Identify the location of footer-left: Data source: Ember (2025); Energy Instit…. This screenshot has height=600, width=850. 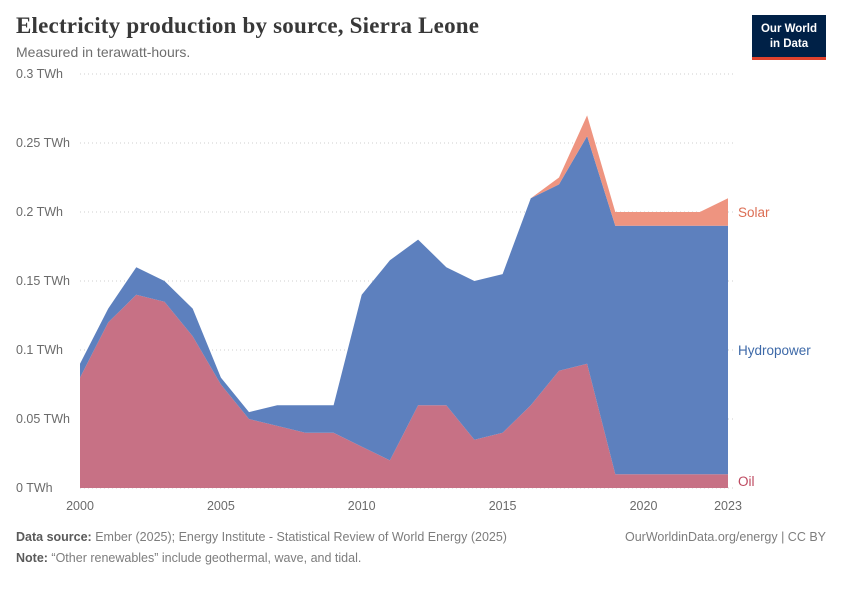
(261, 547).